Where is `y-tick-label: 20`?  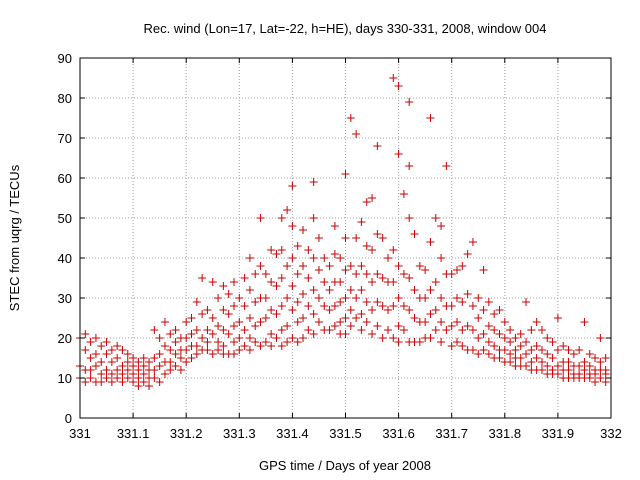 y-tick-label: 20 is located at coordinates (65, 338).